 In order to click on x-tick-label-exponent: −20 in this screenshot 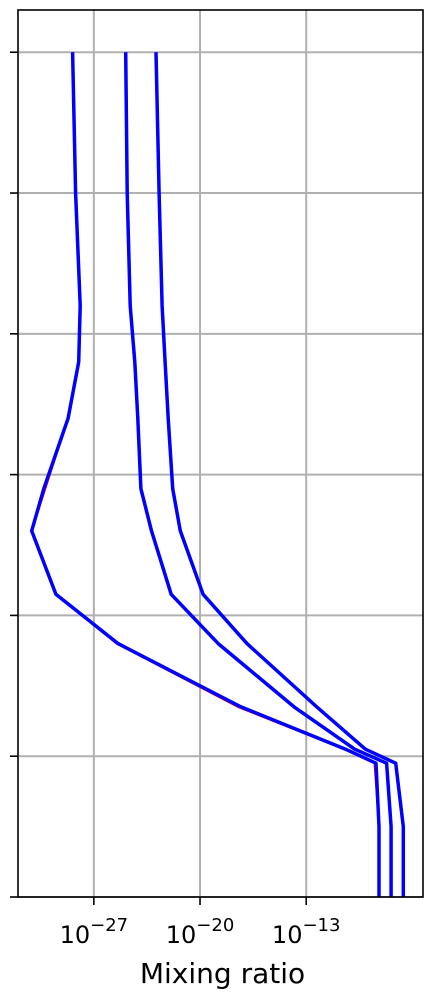, I will do `click(215, 925)`.